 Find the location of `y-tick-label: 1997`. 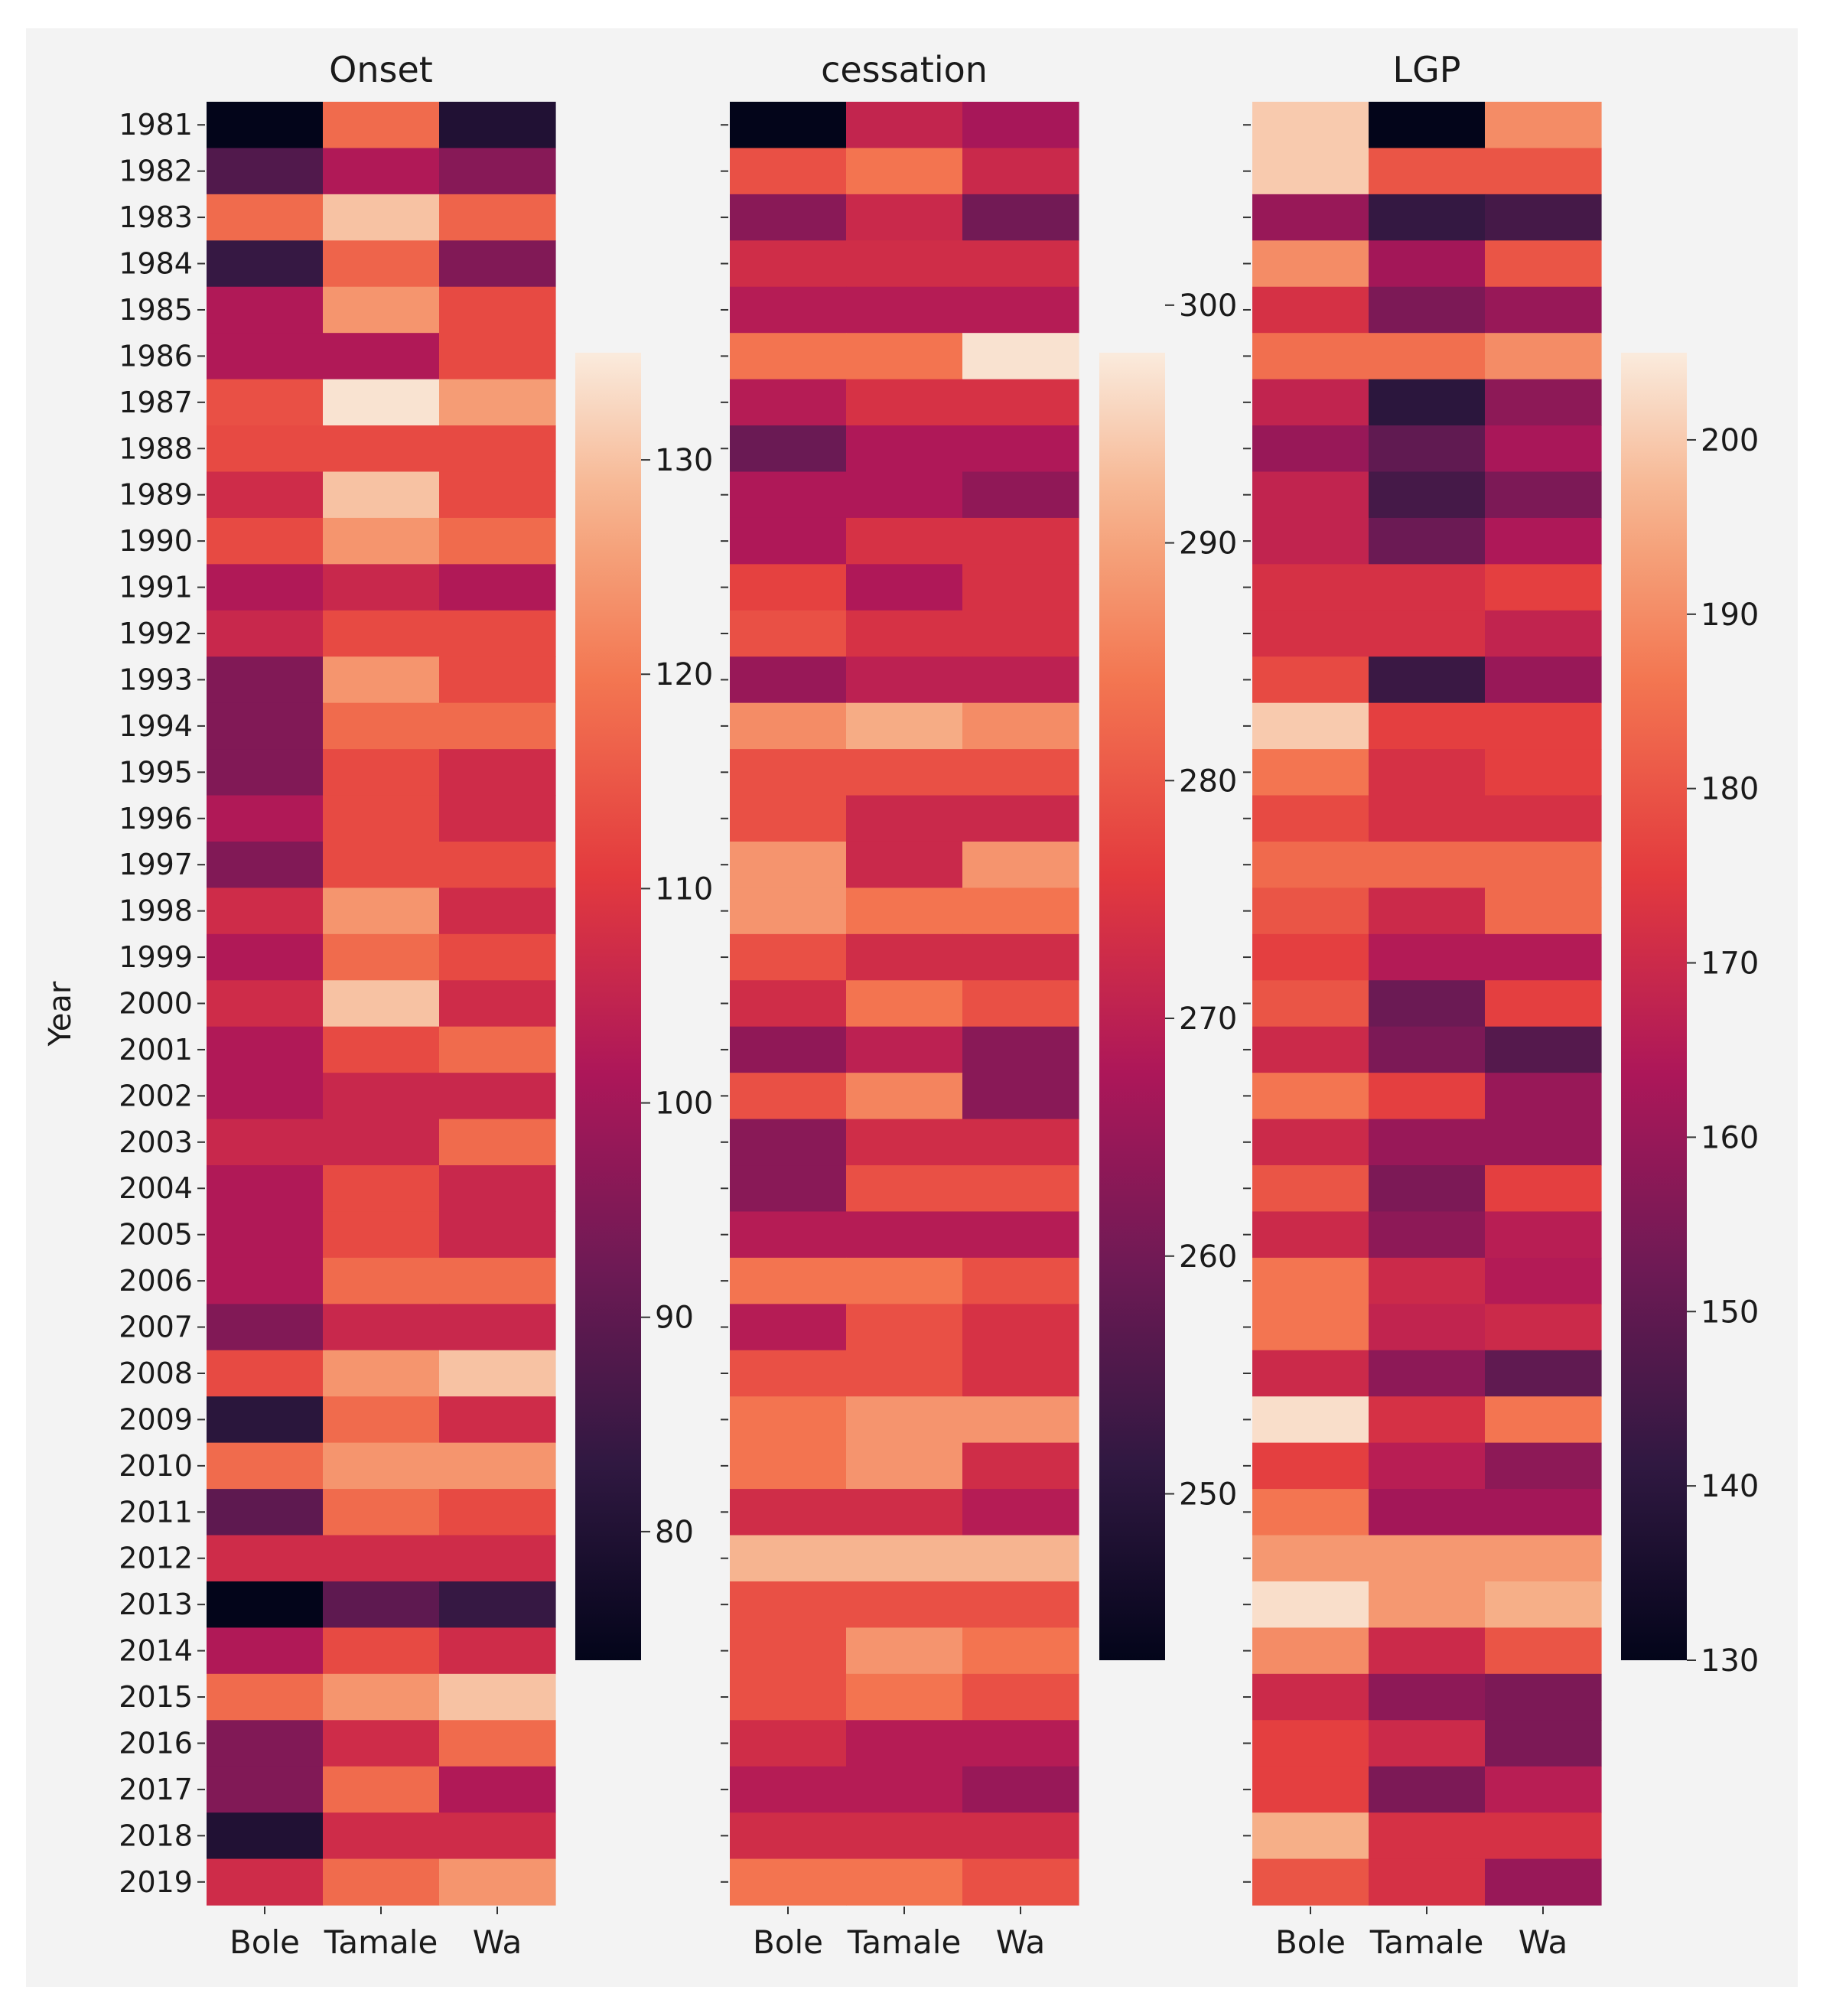

y-tick-label: 1997 is located at coordinates (156, 864).